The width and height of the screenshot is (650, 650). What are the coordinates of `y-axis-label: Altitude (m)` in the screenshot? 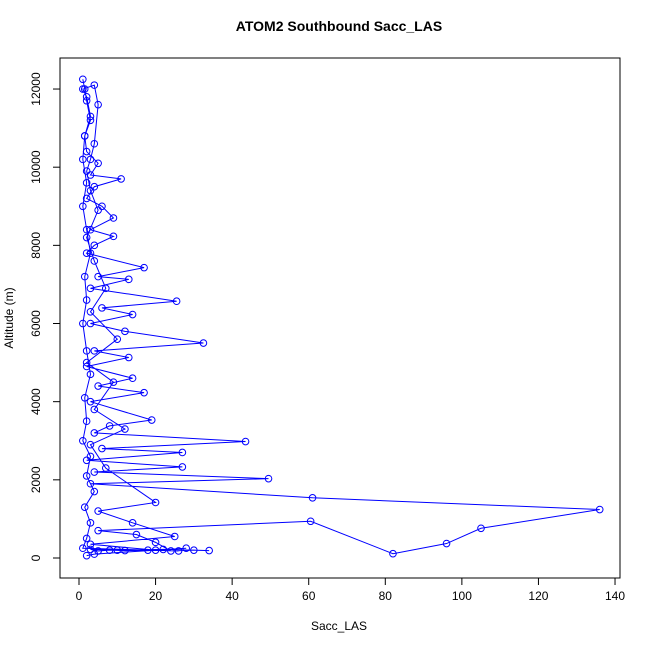 It's located at (9, 317).